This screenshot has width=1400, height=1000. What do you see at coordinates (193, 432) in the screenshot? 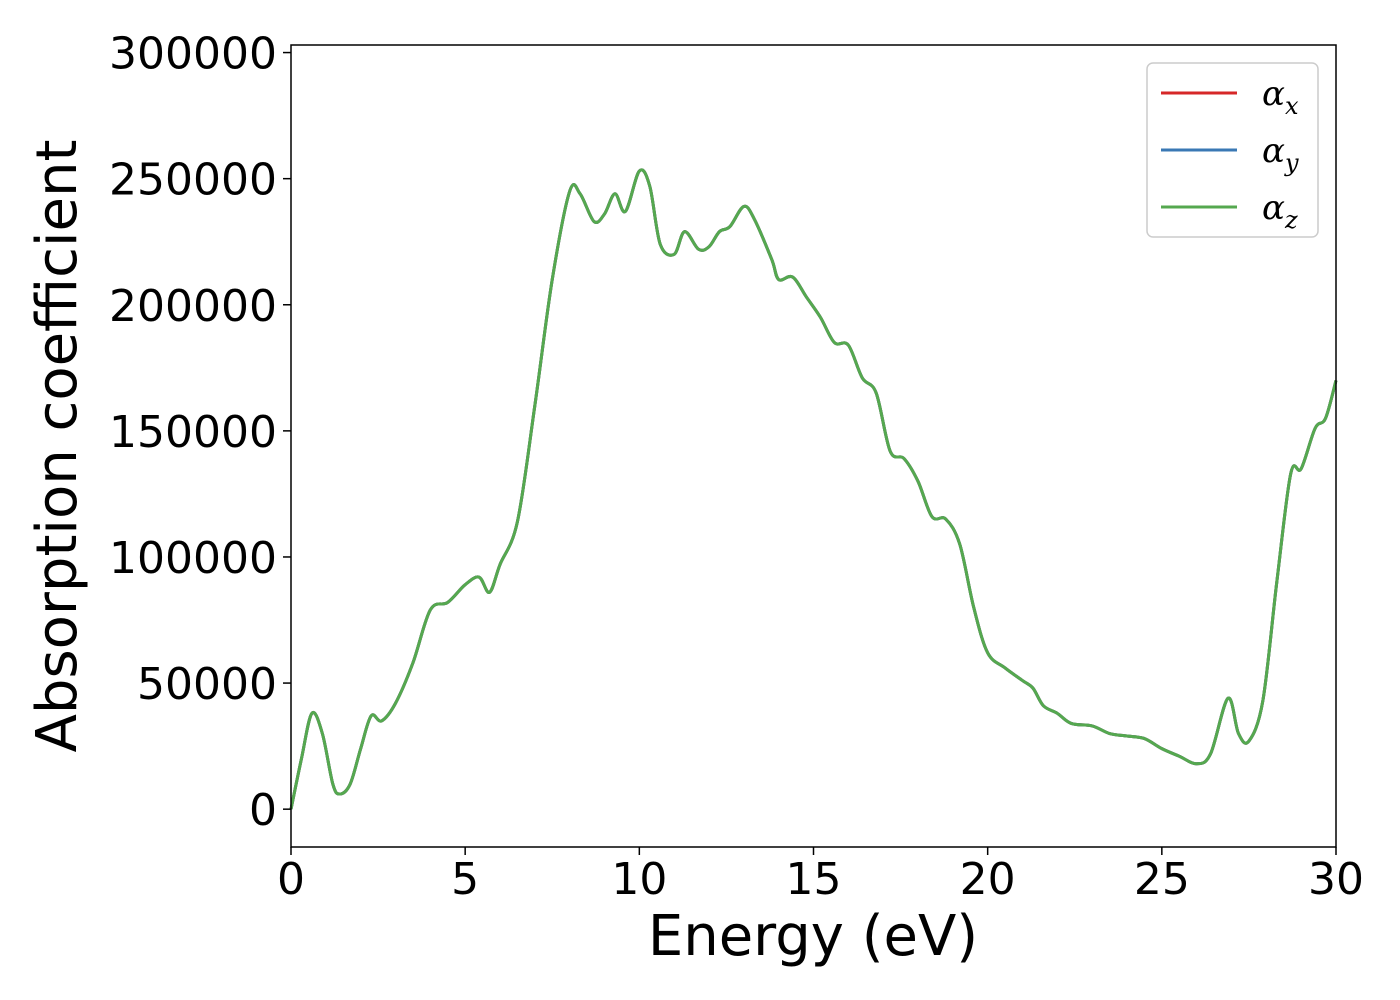
I see `y-tick-label: 150000` at bounding box center [193, 432].